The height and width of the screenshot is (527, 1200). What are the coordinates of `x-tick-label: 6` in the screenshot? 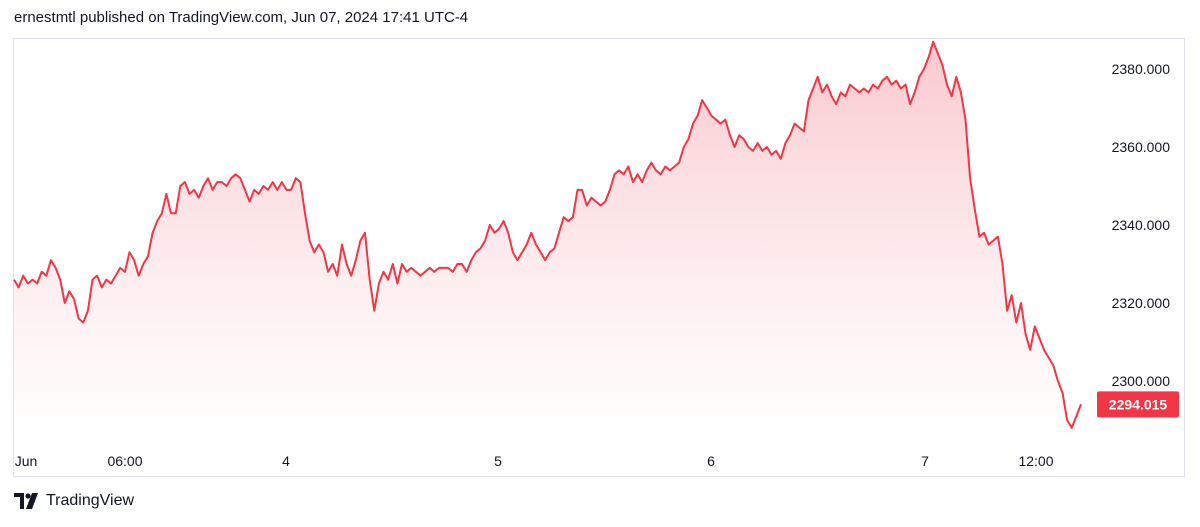 It's located at (711, 461).